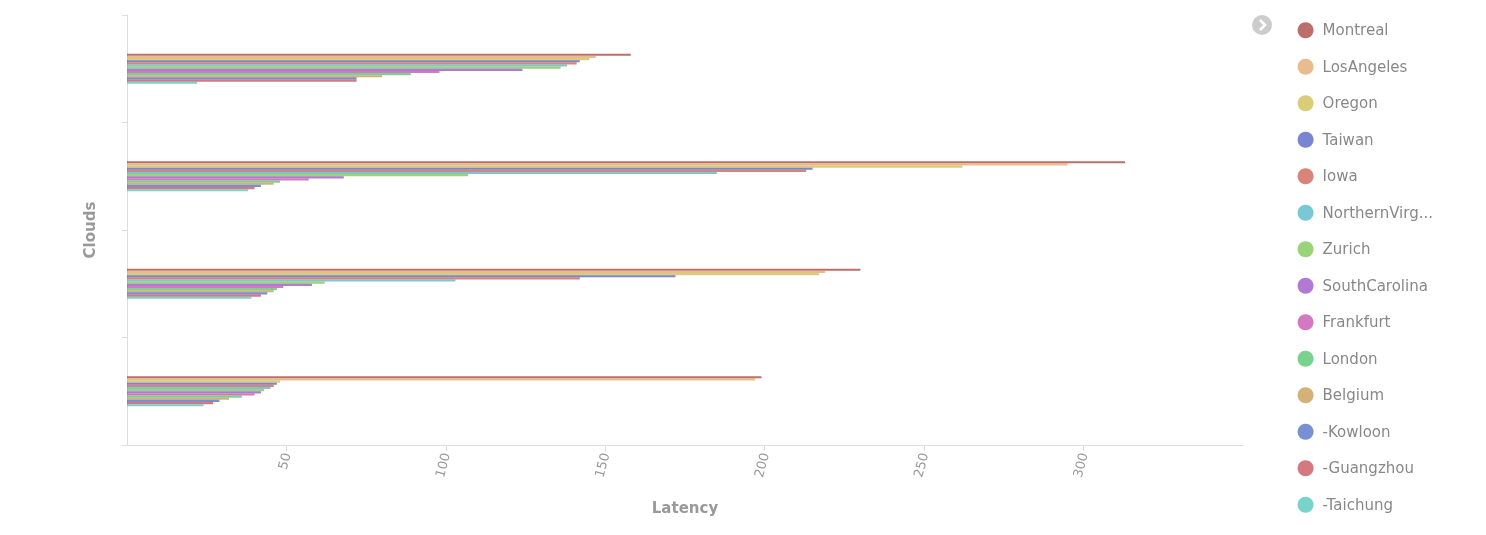 This screenshot has height=535, width=1486. What do you see at coordinates (685, 507) in the screenshot?
I see `x-axis-title: Latency` at bounding box center [685, 507].